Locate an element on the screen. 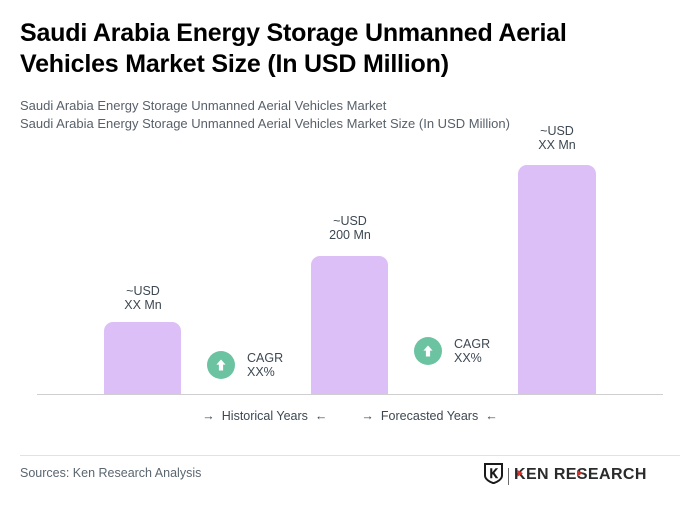 This screenshot has height=520, width=700. bar-forecast is located at coordinates (557, 280).